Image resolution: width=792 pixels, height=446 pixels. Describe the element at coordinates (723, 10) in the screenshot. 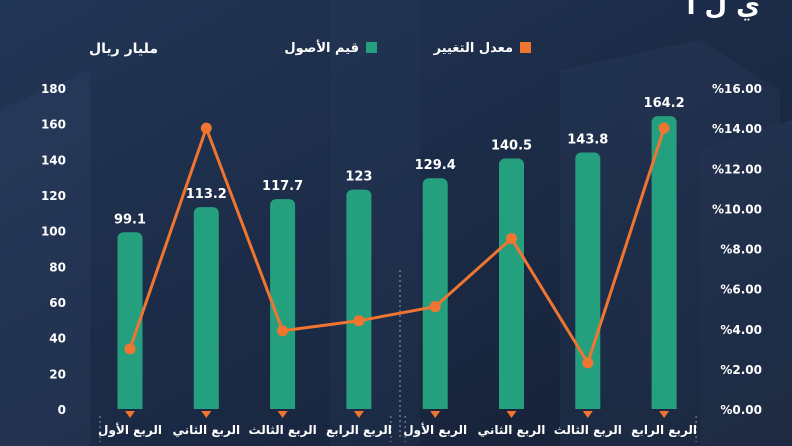

I see `header-title-fragment: ي ل ا` at that location.